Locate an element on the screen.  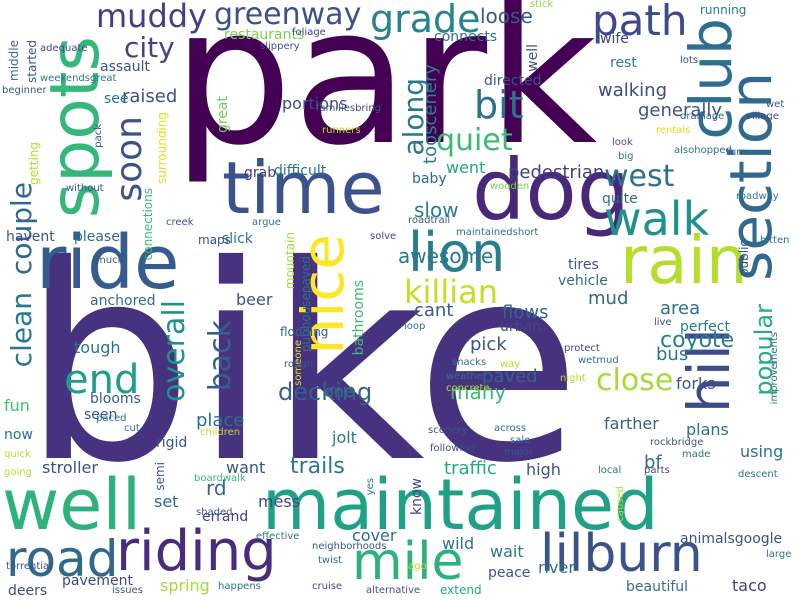
cloud-word: rockbridge is located at coordinates (677, 442).